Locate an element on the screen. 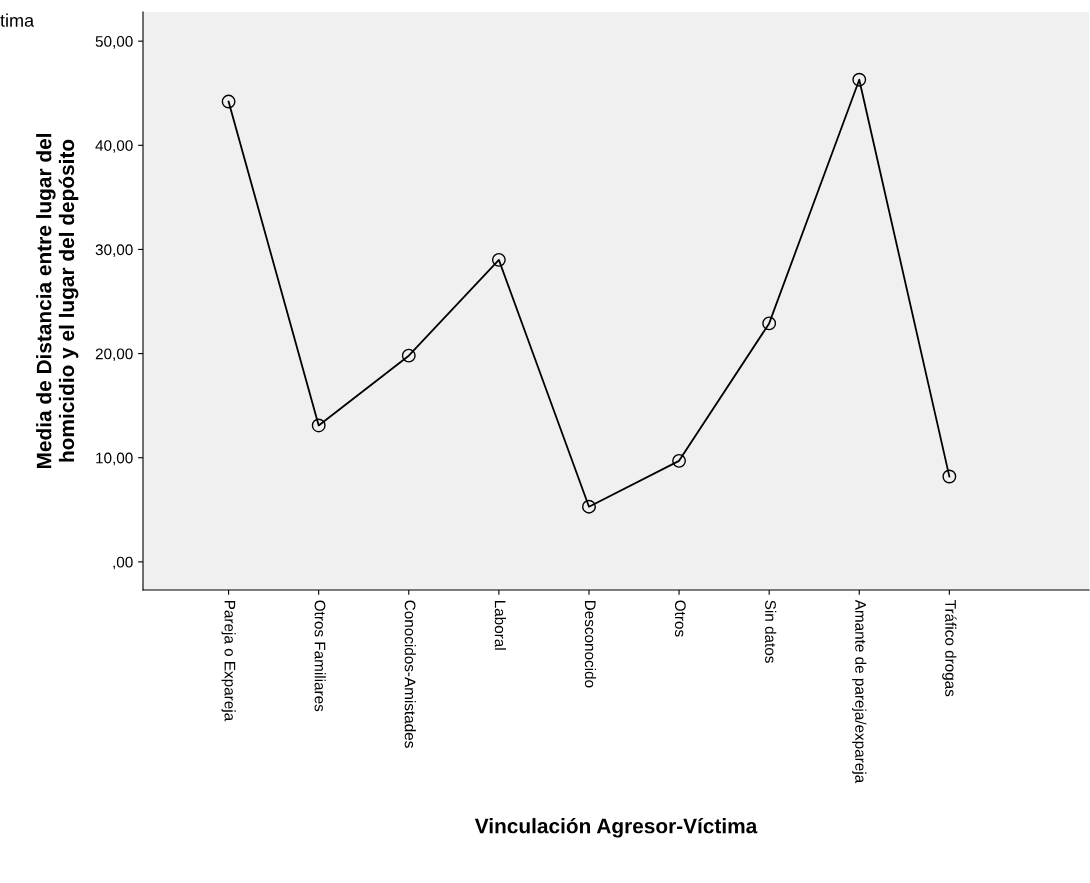 This screenshot has height=883, width=1090. x-tick-label: Tráfico drogas is located at coordinates (949, 648).